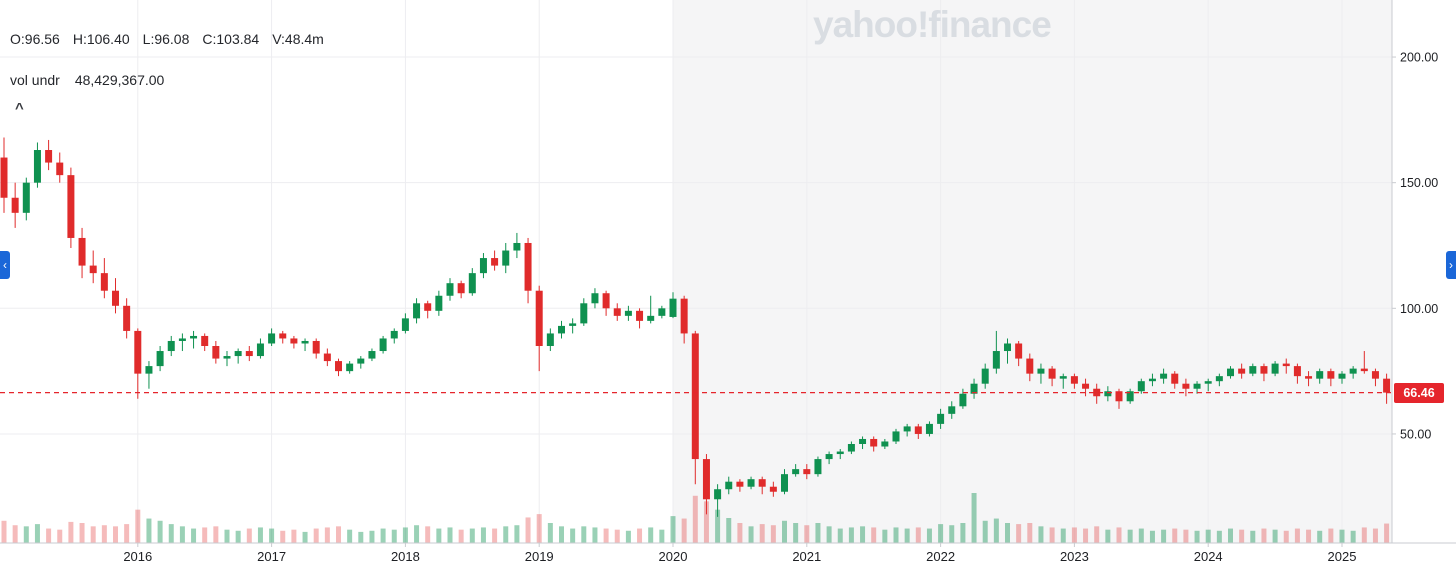 The width and height of the screenshot is (1456, 575). I want to click on low-value: L:96.08, so click(166, 39).